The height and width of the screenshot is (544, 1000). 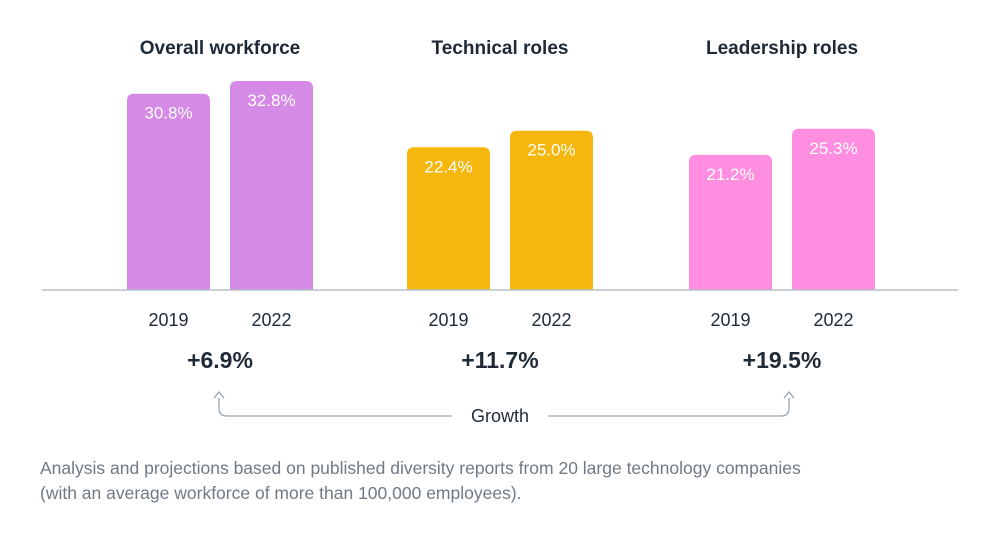 What do you see at coordinates (833, 148) in the screenshot?
I see `bar-value-label: 25.3%` at bounding box center [833, 148].